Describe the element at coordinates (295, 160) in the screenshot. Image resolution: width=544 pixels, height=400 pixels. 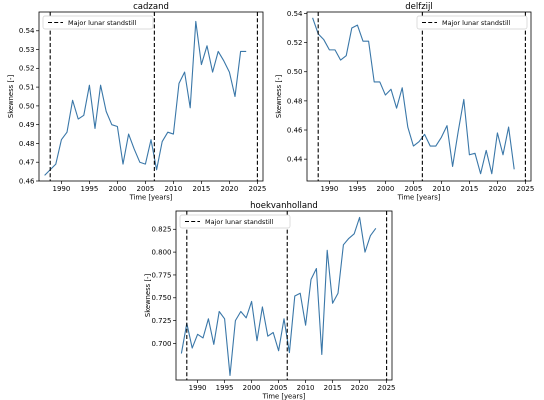
I see `y-tick-label: 0.44` at that location.